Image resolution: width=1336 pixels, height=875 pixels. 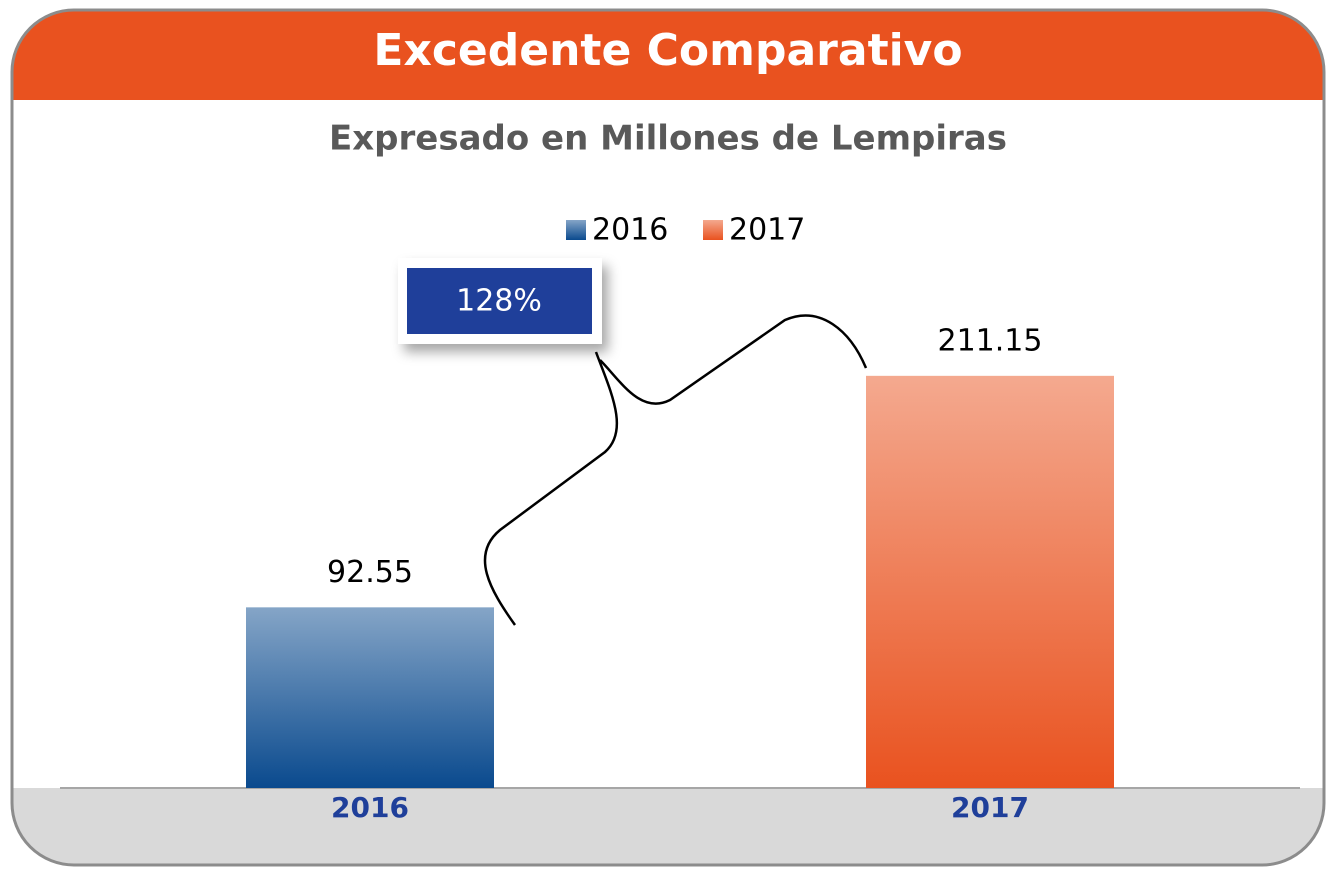 I want to click on x-tick-label: 2016, so click(x=370, y=807).